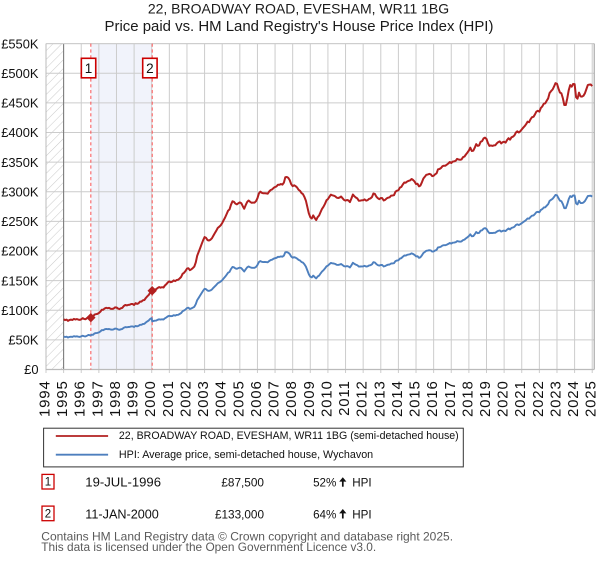 This screenshot has width=600, height=565. Describe the element at coordinates (238, 398) in the screenshot. I see `svg-text: 2005` at that location.